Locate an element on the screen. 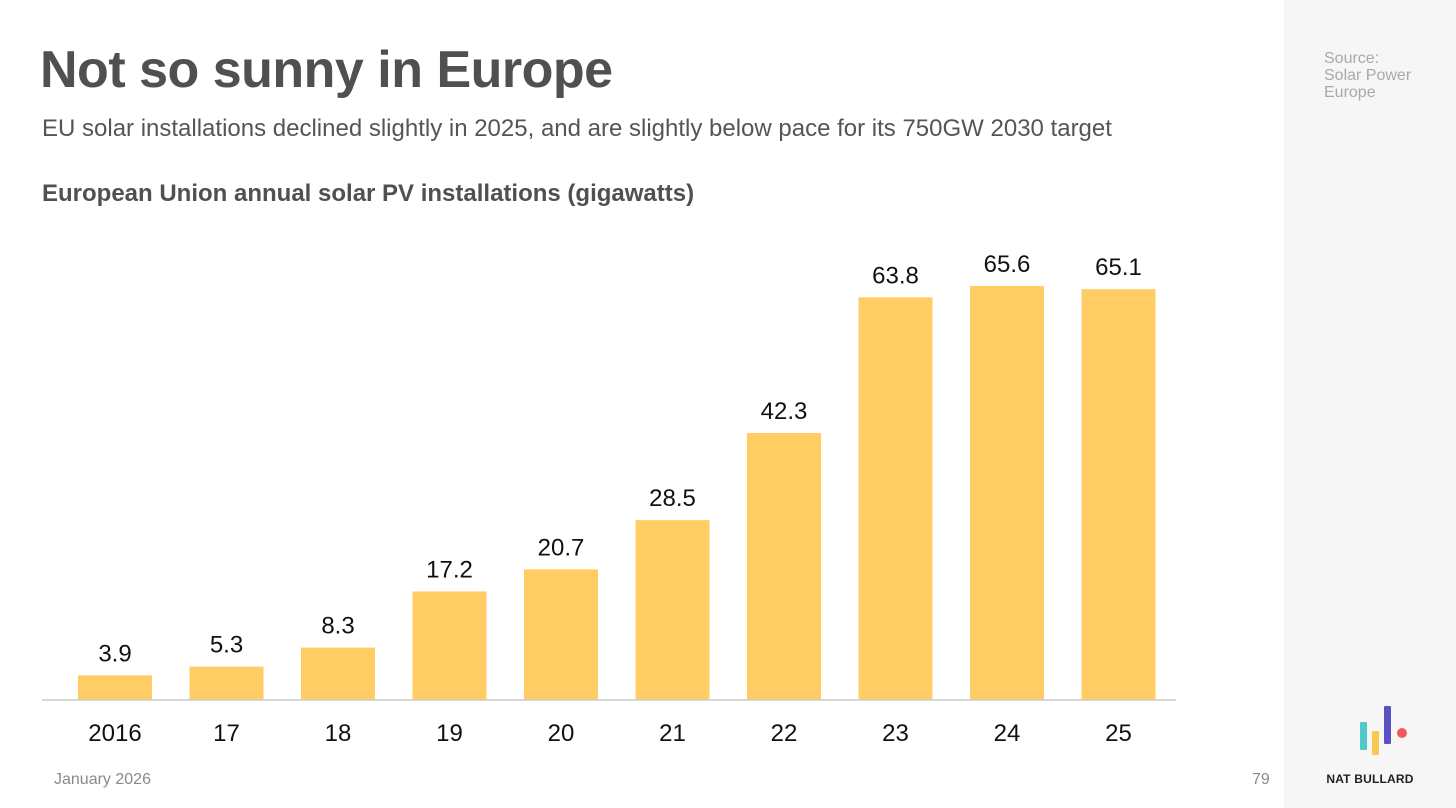 Image resolution: width=1456 pixels, height=808 pixels. page-number: 79 is located at coordinates (1261, 779).